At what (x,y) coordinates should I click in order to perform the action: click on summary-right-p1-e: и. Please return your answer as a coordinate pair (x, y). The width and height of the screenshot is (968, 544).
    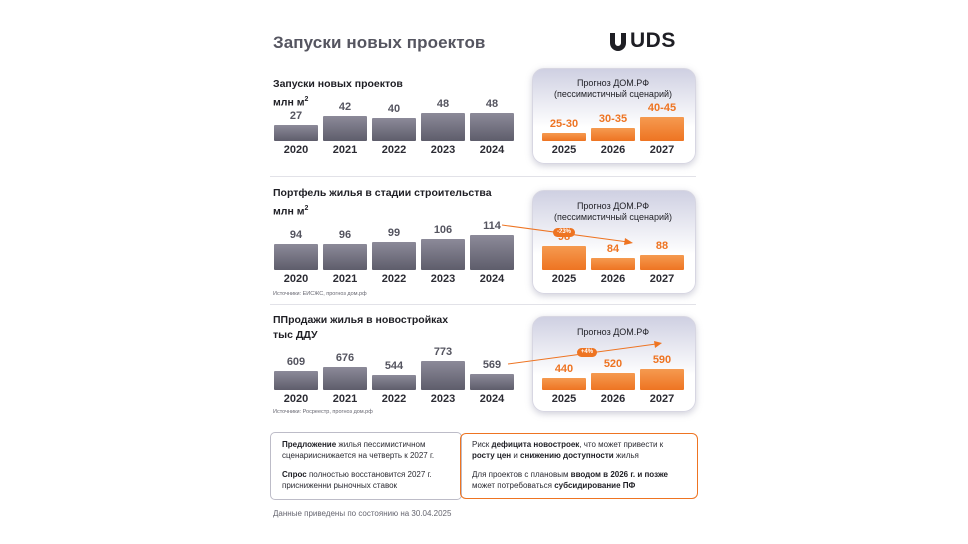
    Looking at the image, I should click on (516, 455).